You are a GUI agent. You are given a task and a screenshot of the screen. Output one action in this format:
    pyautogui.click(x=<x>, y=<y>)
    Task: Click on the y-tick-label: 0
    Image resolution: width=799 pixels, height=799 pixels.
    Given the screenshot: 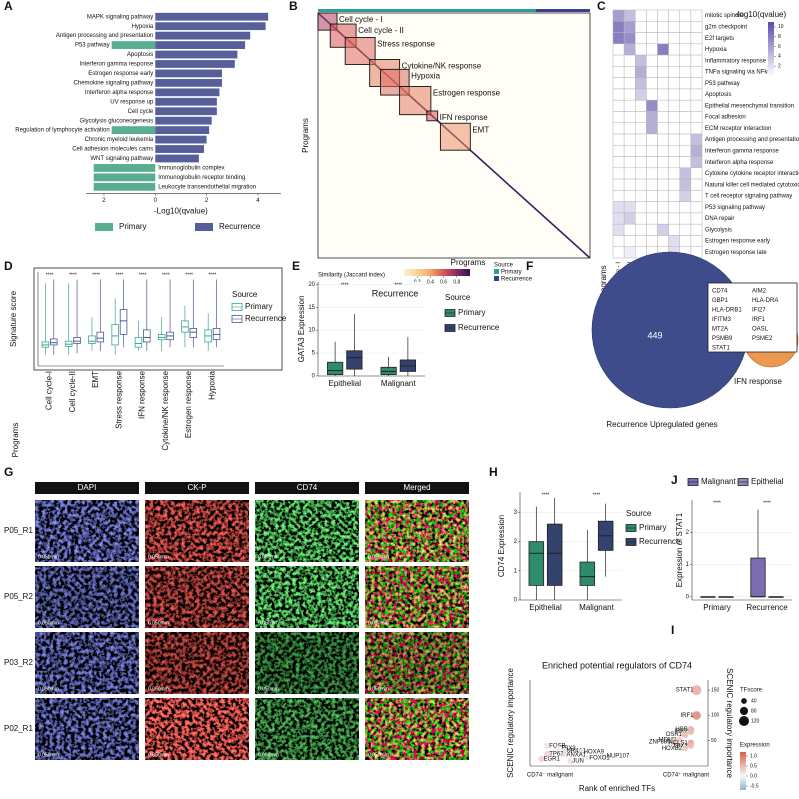 What is the action you would take?
    pyautogui.click(x=516, y=601)
    